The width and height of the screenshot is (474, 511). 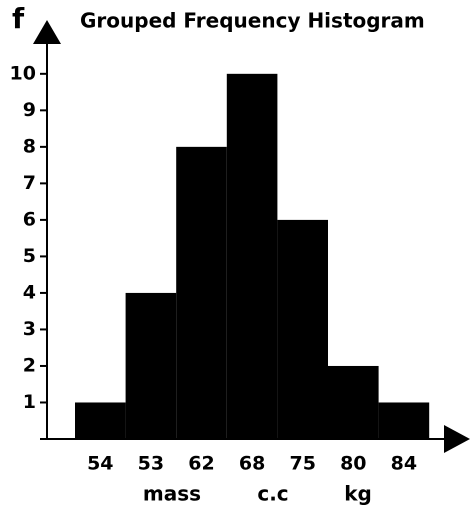 What do you see at coordinates (29, 146) in the screenshot?
I see `y-tick-label: 8` at bounding box center [29, 146].